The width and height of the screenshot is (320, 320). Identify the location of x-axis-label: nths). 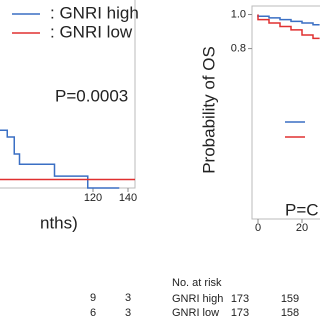
(59, 222).